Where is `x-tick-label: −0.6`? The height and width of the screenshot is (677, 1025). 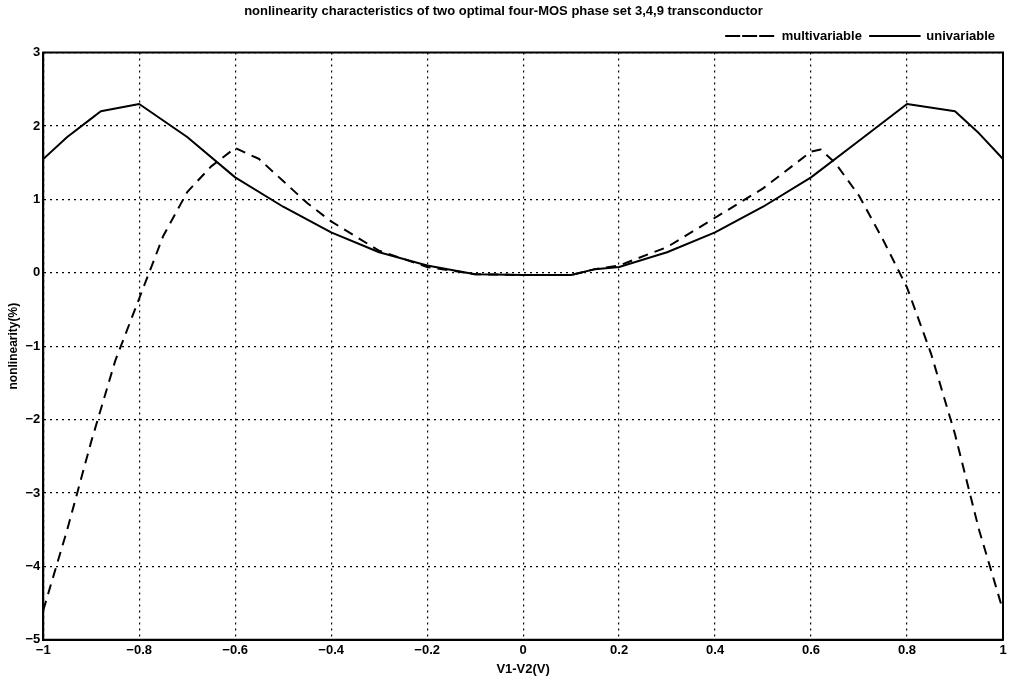 x-tick-label: −0.6 is located at coordinates (235, 650).